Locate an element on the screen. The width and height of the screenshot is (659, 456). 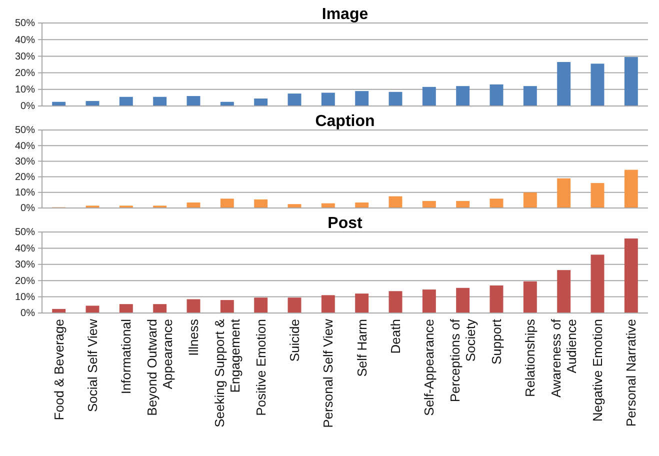
x-tick-label: Death is located at coordinates (396, 336).